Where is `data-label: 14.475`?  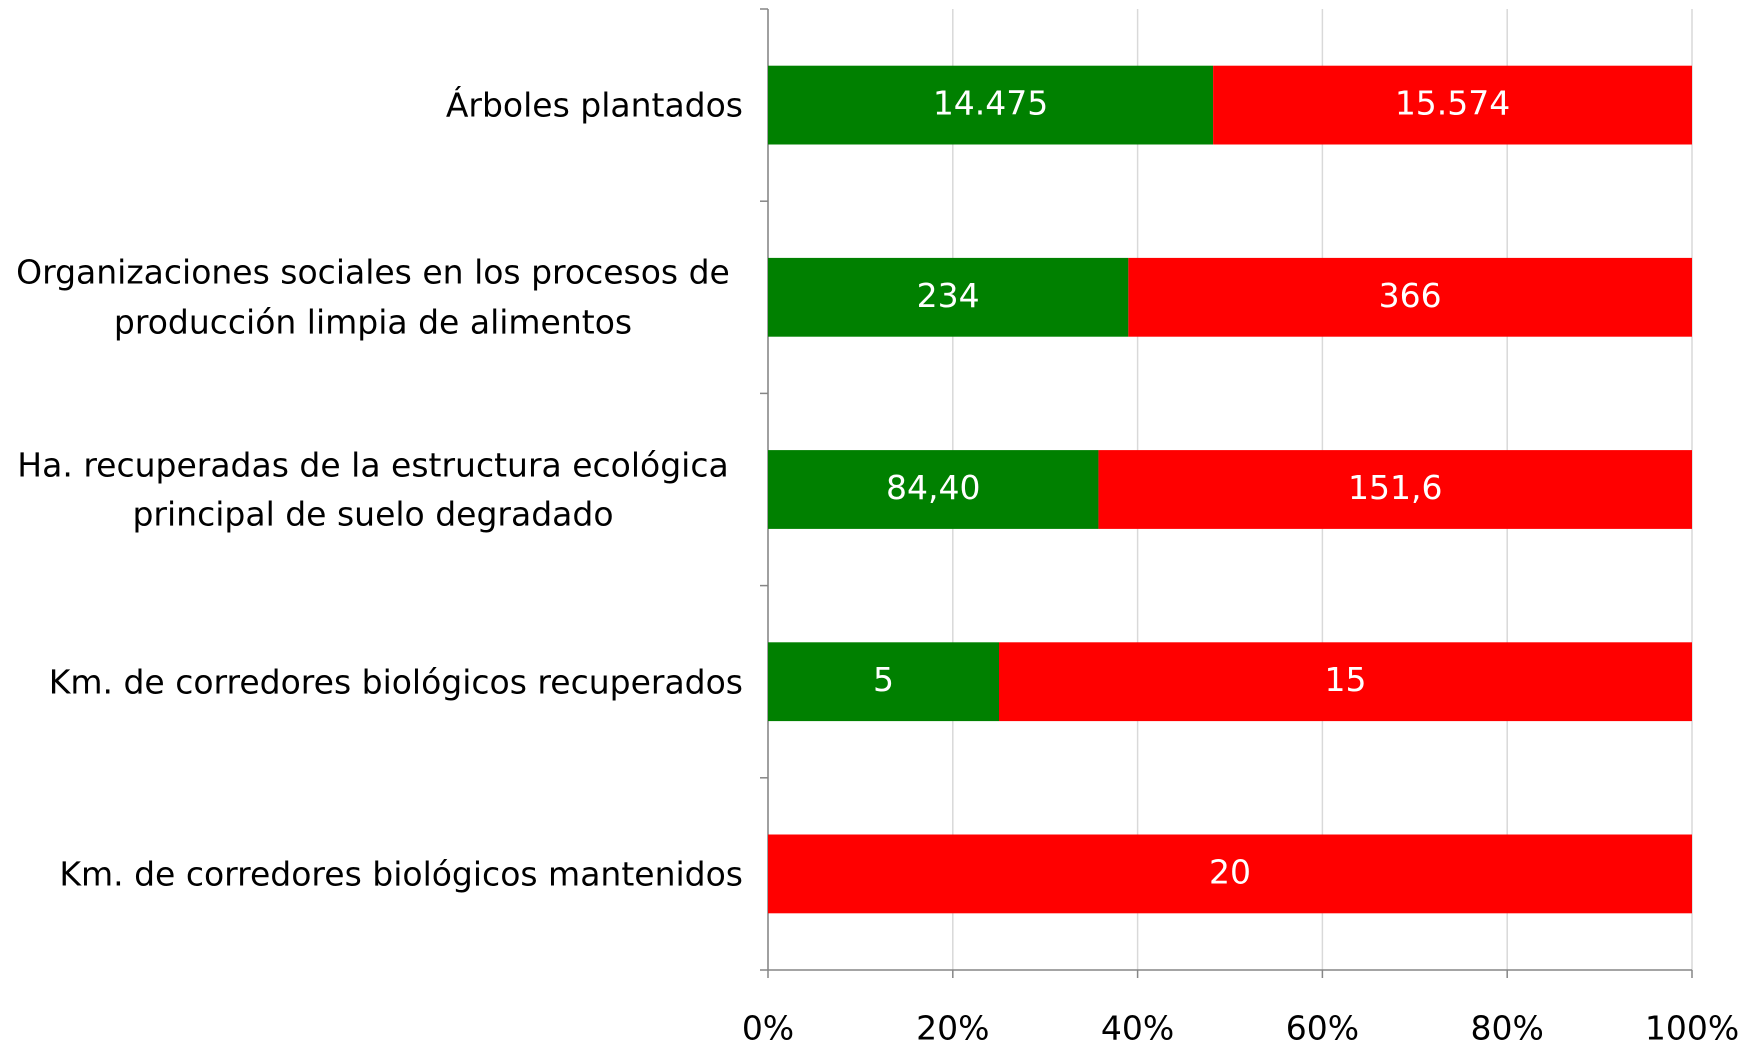
data-label: 14.475 is located at coordinates (990, 103).